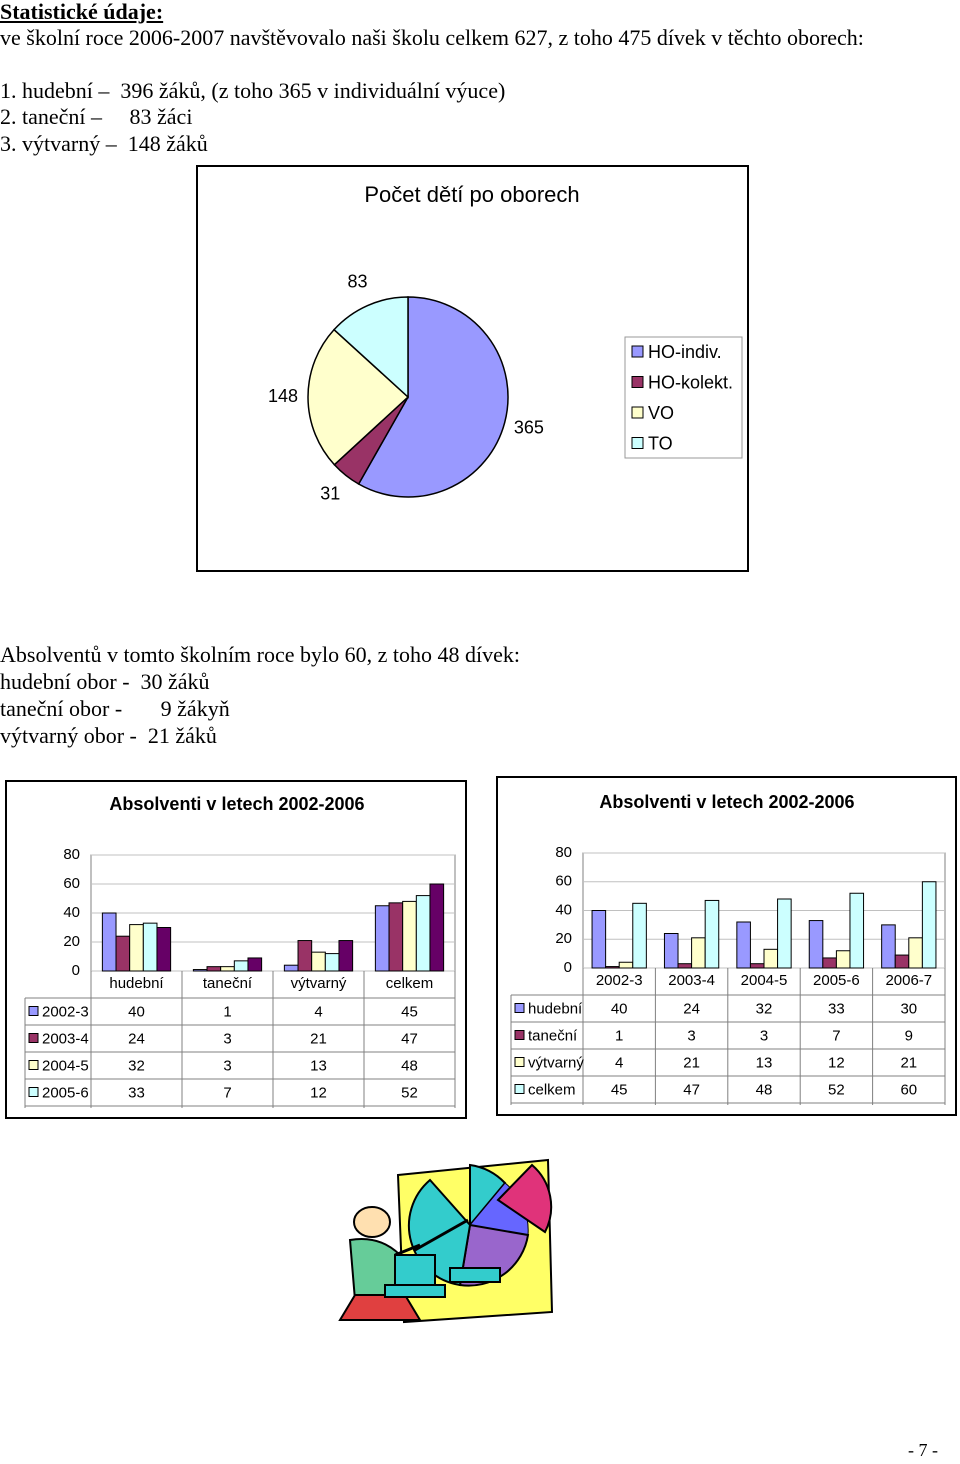  What do you see at coordinates (619, 980) in the screenshot?
I see `x-tick-label: 2002-3` at bounding box center [619, 980].